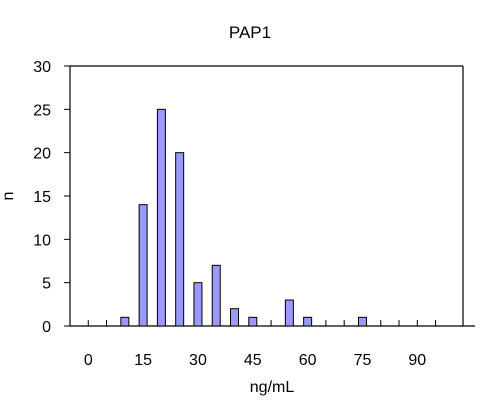 This screenshot has width=480, height=405. I want to click on x-tick-label: 60, so click(308, 360).